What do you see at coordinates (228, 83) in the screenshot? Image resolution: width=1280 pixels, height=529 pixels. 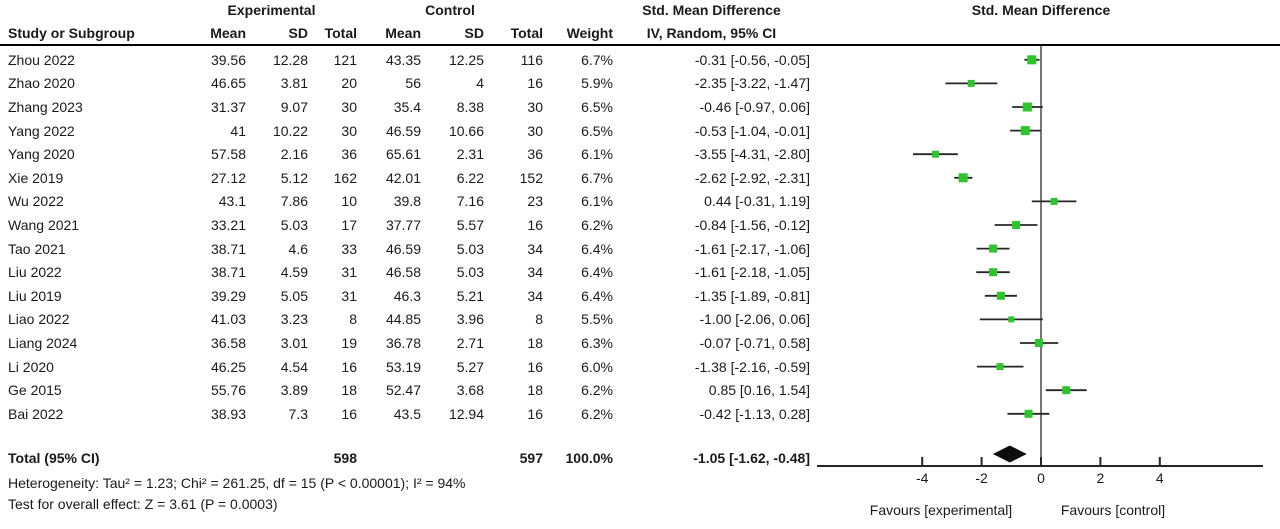 I see `exp-mean-cell: 46.65` at bounding box center [228, 83].